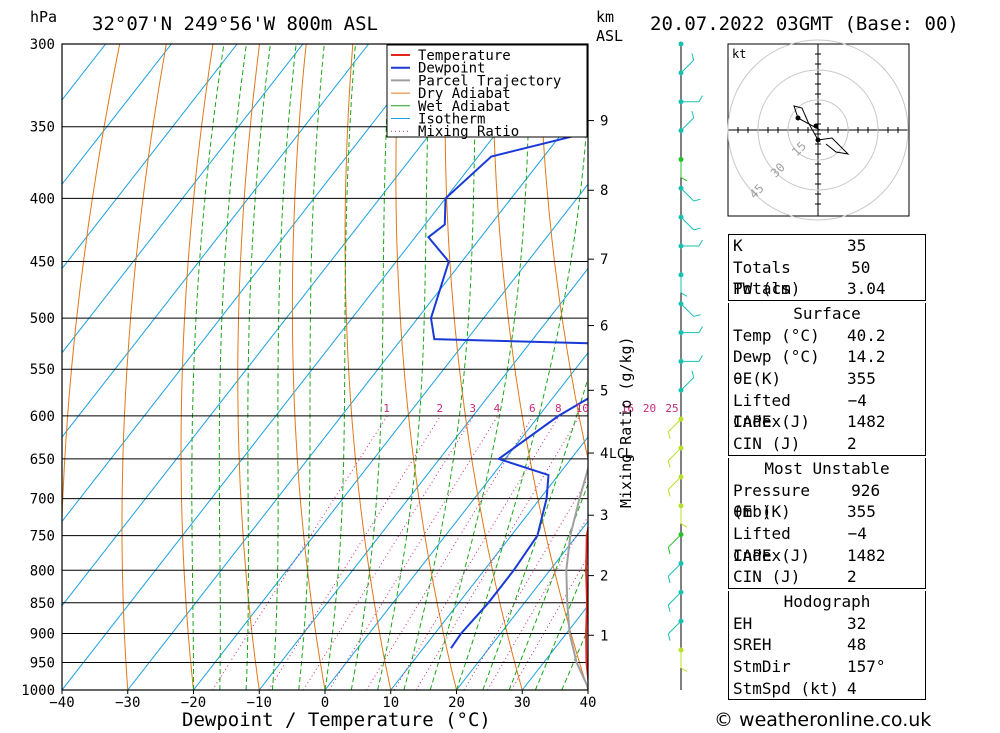 Image resolution: width=1000 pixels, height=733 pixels. Describe the element at coordinates (776, 335) in the screenshot. I see `surface-label: Temp (°C)` at that location.